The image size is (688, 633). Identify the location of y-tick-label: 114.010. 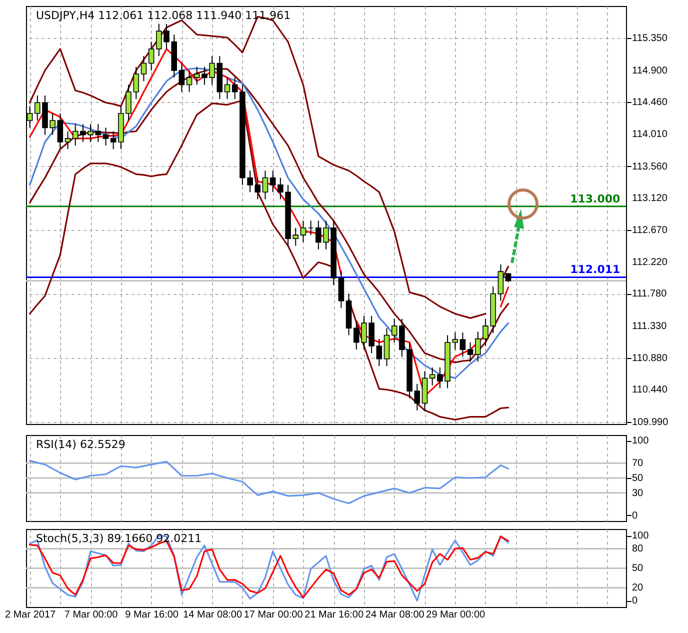
(650, 134).